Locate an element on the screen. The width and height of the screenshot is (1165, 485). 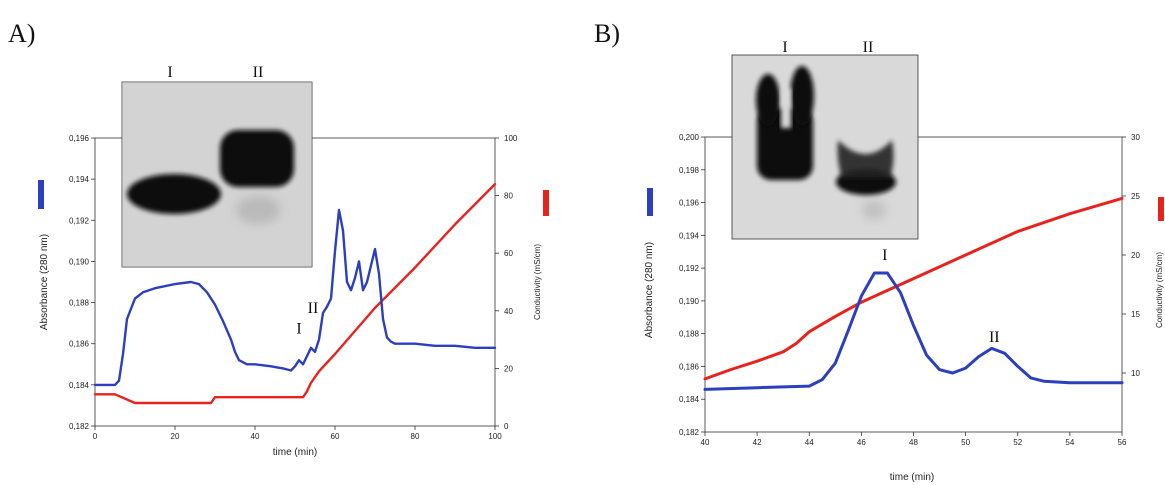
panel-a-peak-label-ii: II is located at coordinates (313, 308).